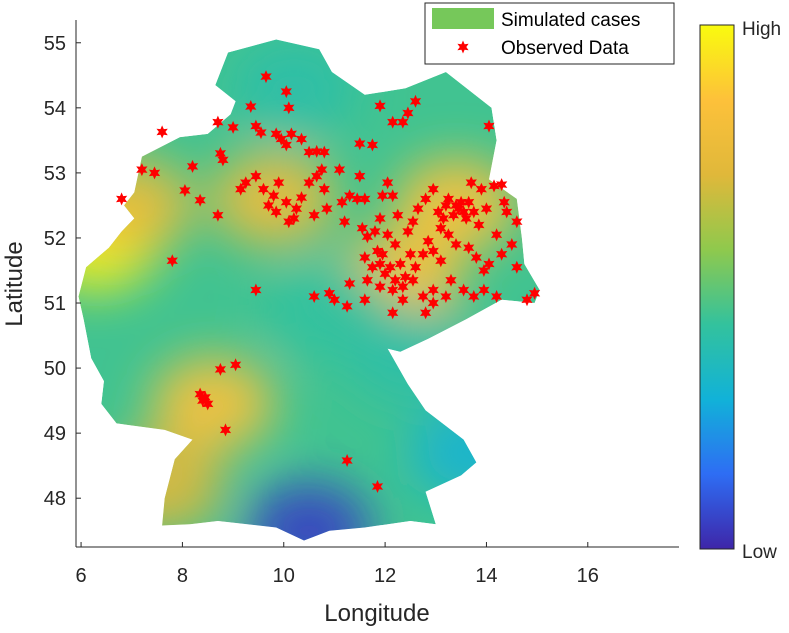 The width and height of the screenshot is (789, 633). What do you see at coordinates (759, 552) in the screenshot?
I see `colorbar-min-label: Low` at bounding box center [759, 552].